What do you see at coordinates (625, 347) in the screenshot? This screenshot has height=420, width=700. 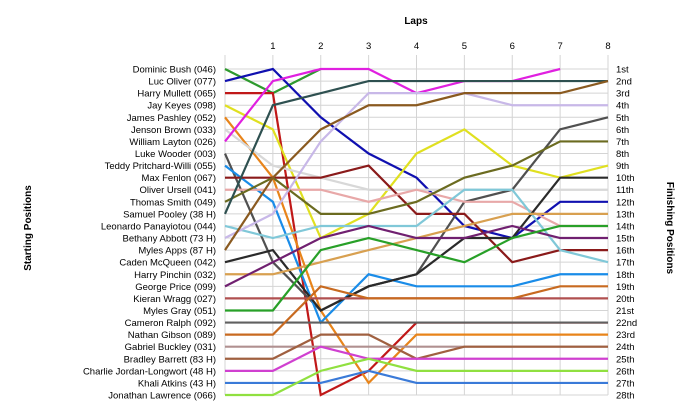 I see `position-label: 24th` at bounding box center [625, 347].